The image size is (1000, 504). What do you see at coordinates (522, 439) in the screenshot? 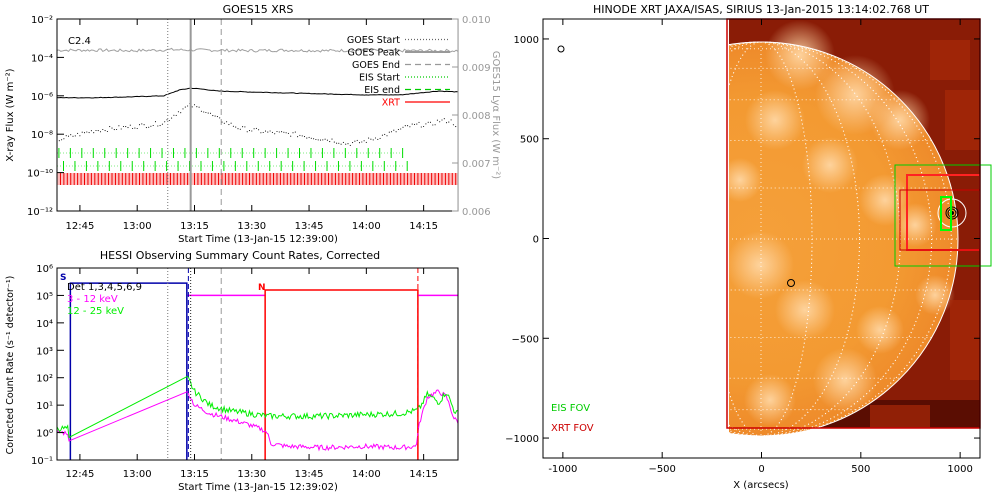
I see `xrt-y-tick-label: −1000` at bounding box center [522, 439].